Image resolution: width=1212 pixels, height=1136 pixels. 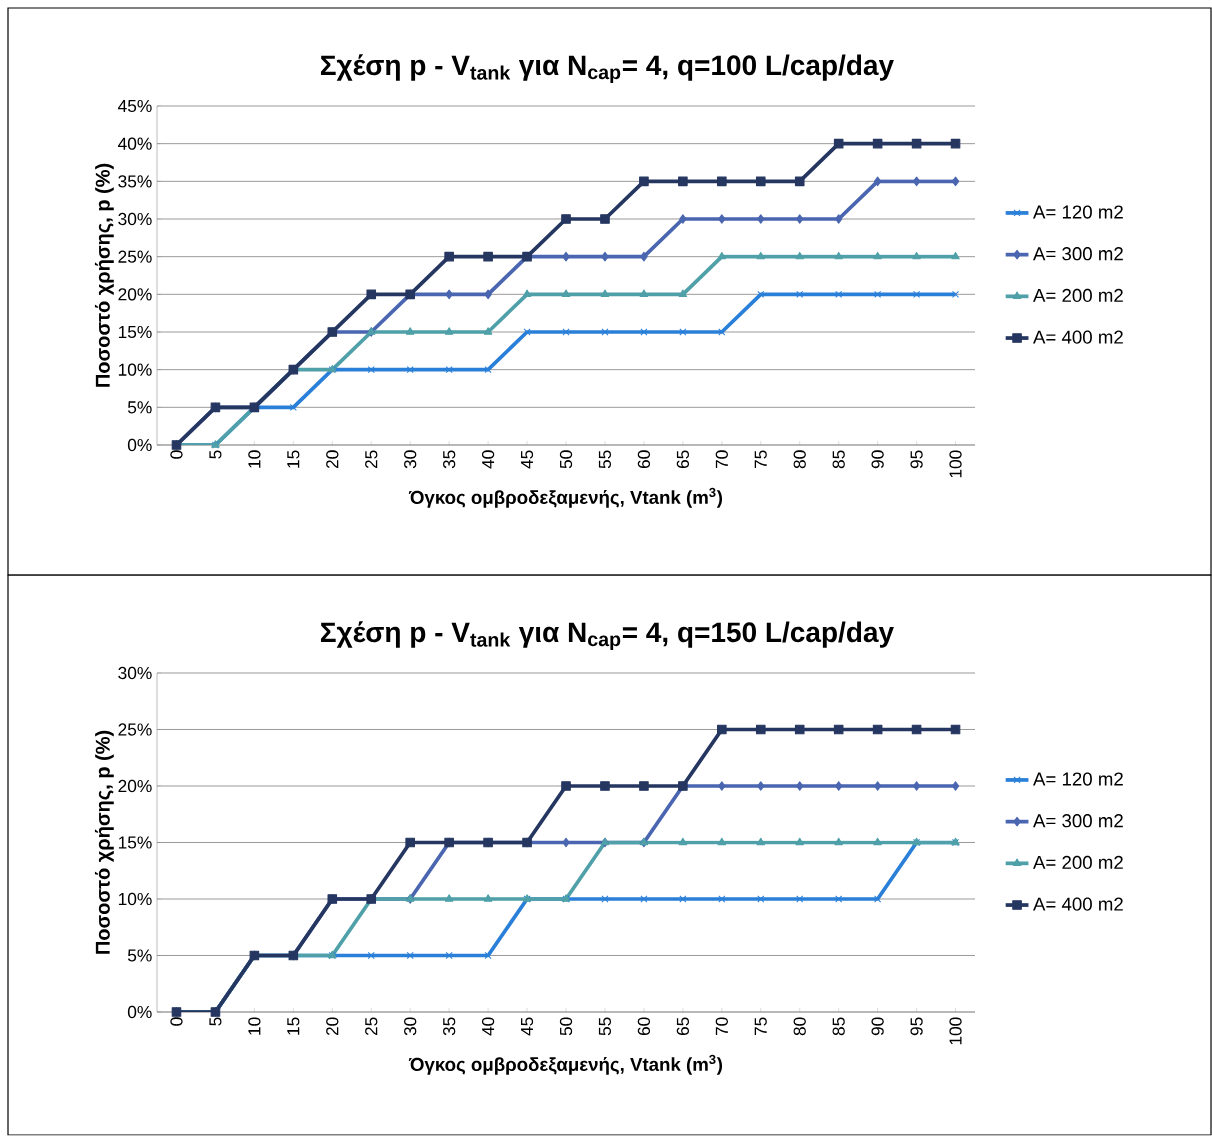 What do you see at coordinates (135, 181) in the screenshot?
I see `y-tick-label: 35%` at bounding box center [135, 181].